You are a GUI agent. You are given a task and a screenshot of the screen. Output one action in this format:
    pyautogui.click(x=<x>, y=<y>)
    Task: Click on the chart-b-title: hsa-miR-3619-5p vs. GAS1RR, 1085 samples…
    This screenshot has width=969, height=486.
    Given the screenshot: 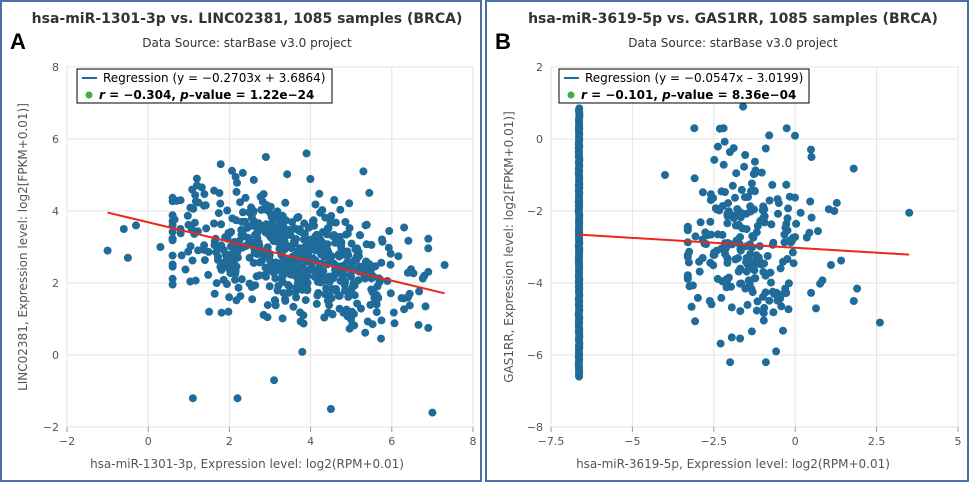 What is the action you would take?
    pyautogui.click(x=733, y=19)
    